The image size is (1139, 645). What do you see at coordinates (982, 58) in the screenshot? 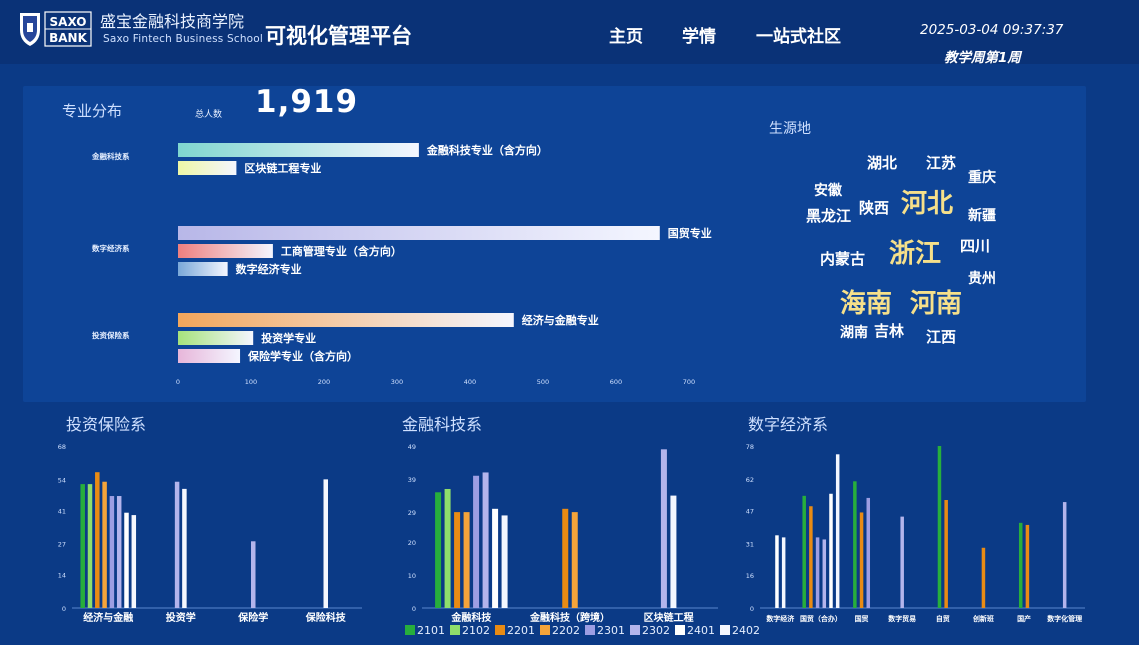
I see `teaching-week: 教学周第1周` at bounding box center [982, 58].